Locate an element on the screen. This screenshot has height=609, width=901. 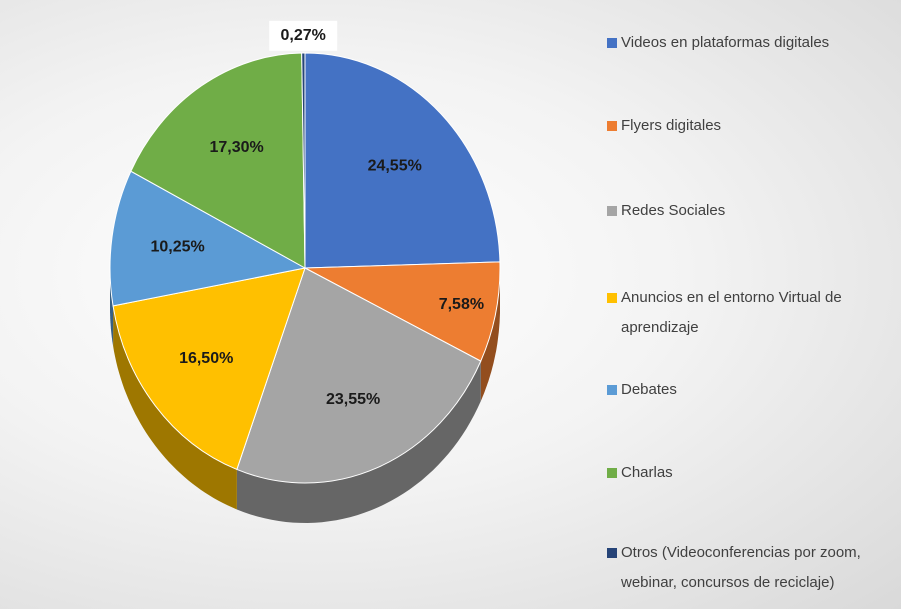
data-label: 23,55% is located at coordinates (353, 399).